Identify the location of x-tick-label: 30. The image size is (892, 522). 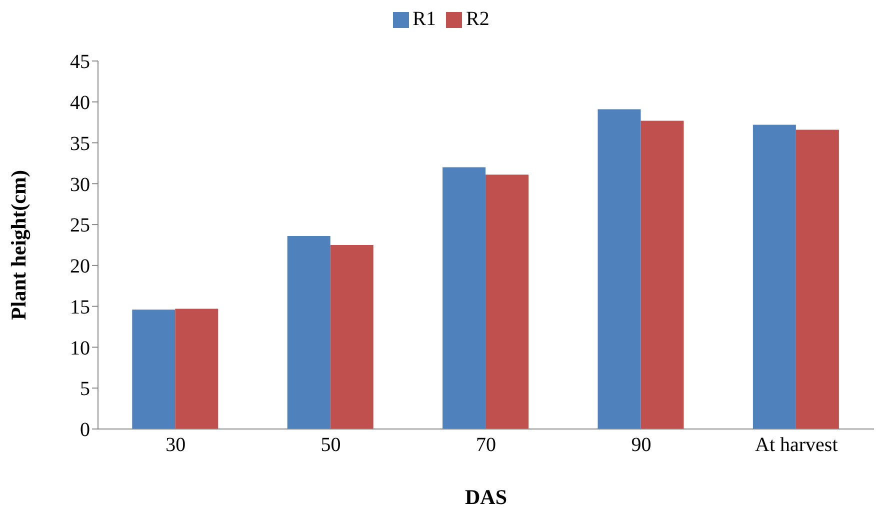
(176, 445).